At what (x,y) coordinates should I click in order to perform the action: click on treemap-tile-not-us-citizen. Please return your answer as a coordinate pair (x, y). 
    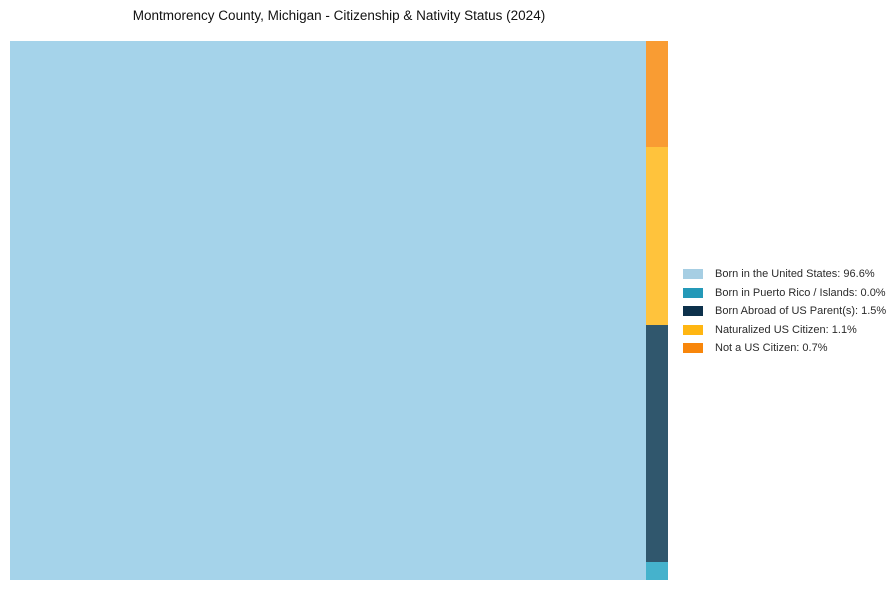
    Looking at the image, I should click on (657, 94).